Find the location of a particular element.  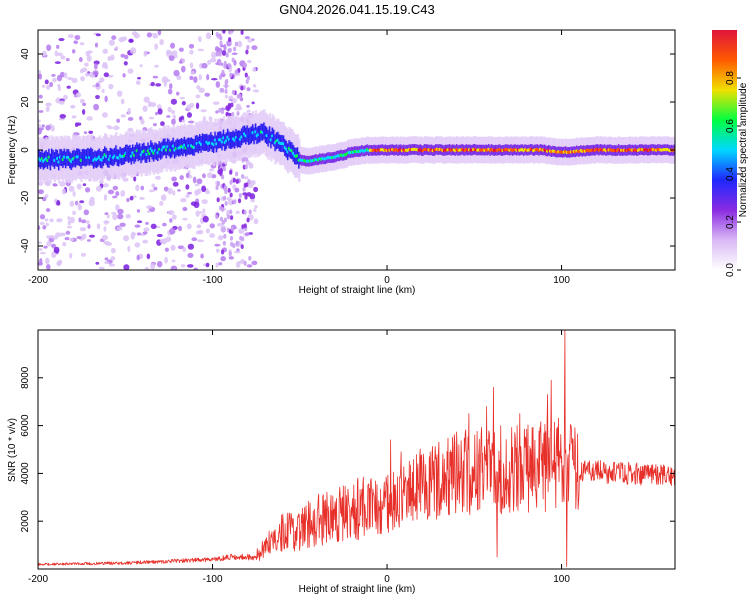

colorbar-tick-label: 0.8 is located at coordinates (730, 78).